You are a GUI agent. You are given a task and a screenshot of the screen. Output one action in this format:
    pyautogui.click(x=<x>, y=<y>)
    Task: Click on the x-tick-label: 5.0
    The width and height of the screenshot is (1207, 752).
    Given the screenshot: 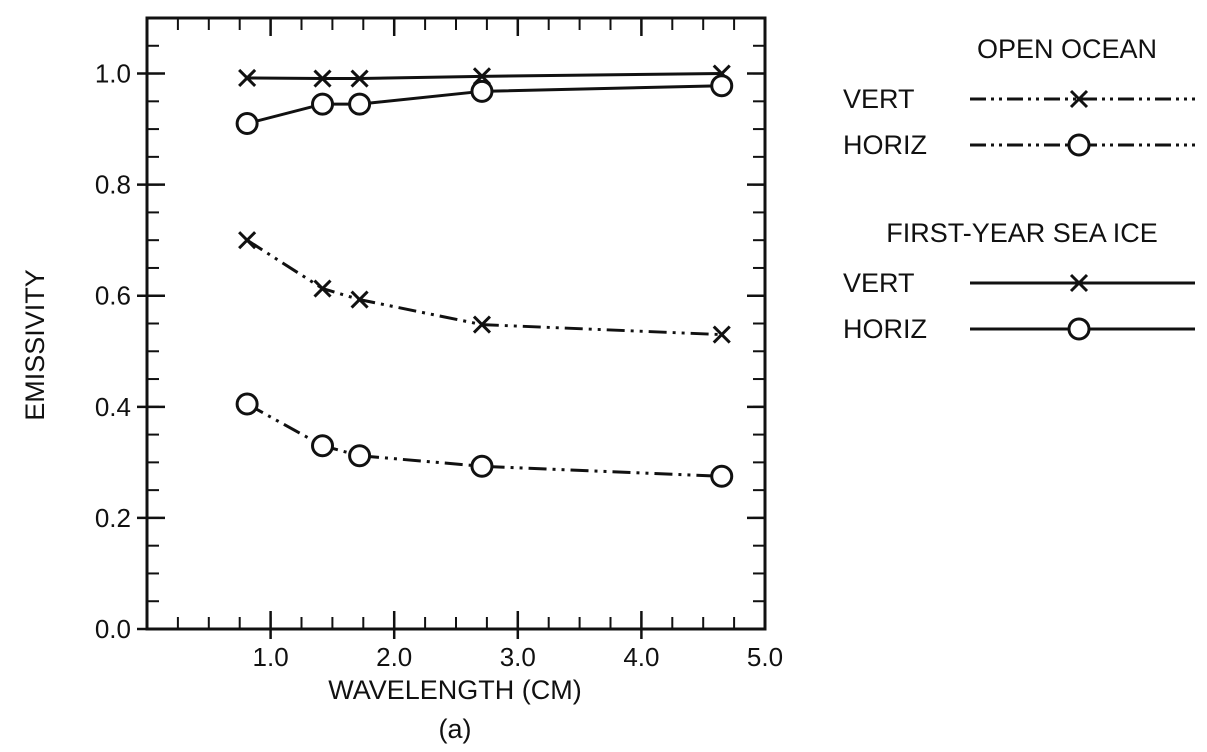 What is the action you would take?
    pyautogui.click(x=765, y=657)
    